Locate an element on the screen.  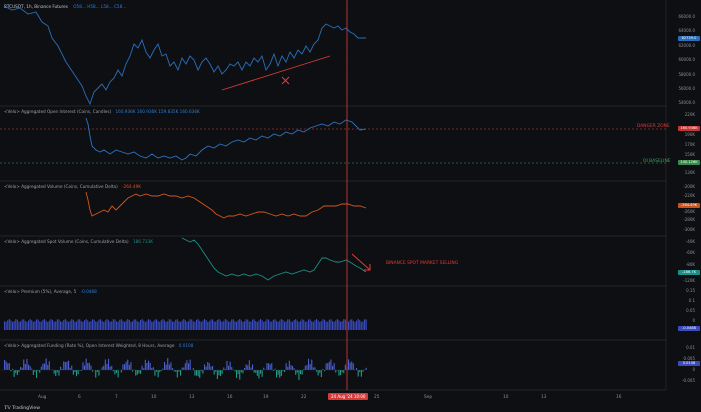
premium-pane-title: <Velo> Premium (5%), Average, 5 -0.0488 is located at coordinates (50, 291).